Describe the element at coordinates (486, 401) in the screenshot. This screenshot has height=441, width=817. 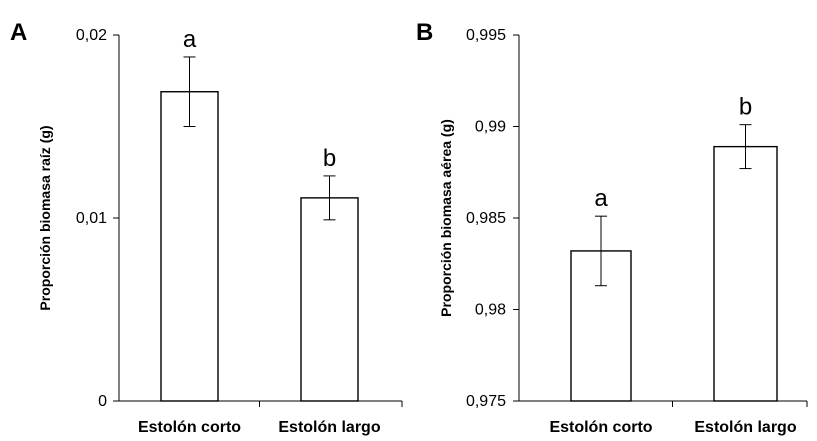
I see `y-tick-label: 0,975` at that location.